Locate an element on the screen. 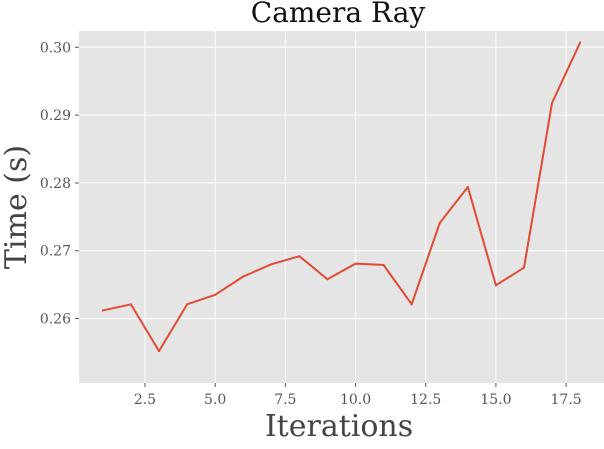 This screenshot has width=604, height=449. x-tick-label: 2.5 is located at coordinates (145, 400).